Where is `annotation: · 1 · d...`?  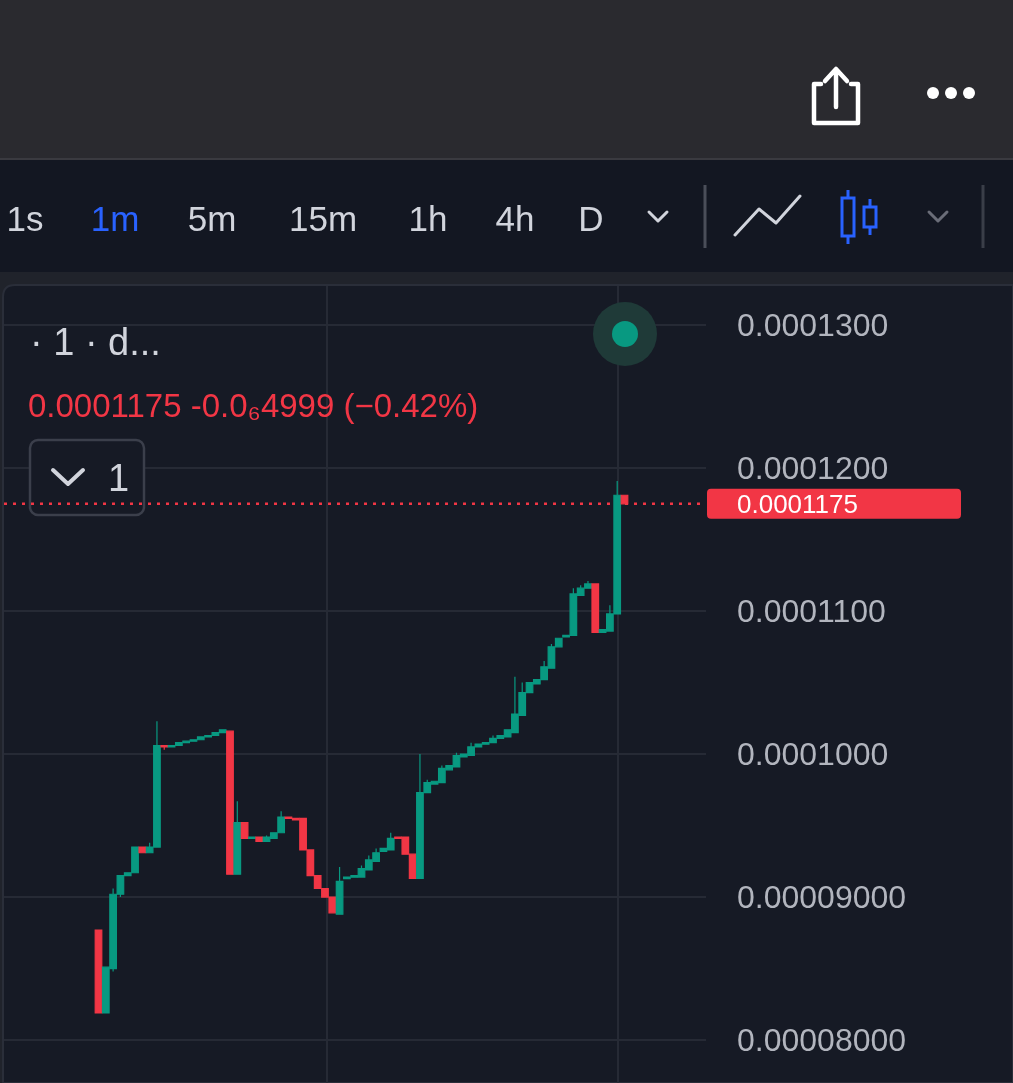
annotation: · 1 · d... is located at coordinates (95, 342).